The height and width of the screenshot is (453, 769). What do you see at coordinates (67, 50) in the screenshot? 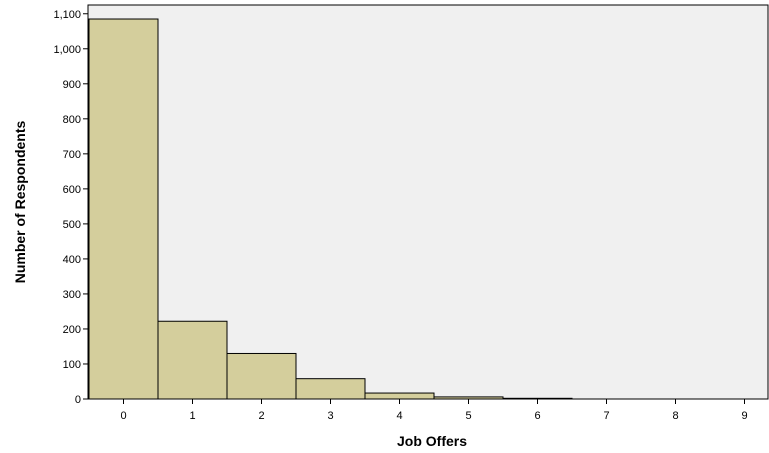
I see `y-tick-label: 1,000` at bounding box center [67, 50].